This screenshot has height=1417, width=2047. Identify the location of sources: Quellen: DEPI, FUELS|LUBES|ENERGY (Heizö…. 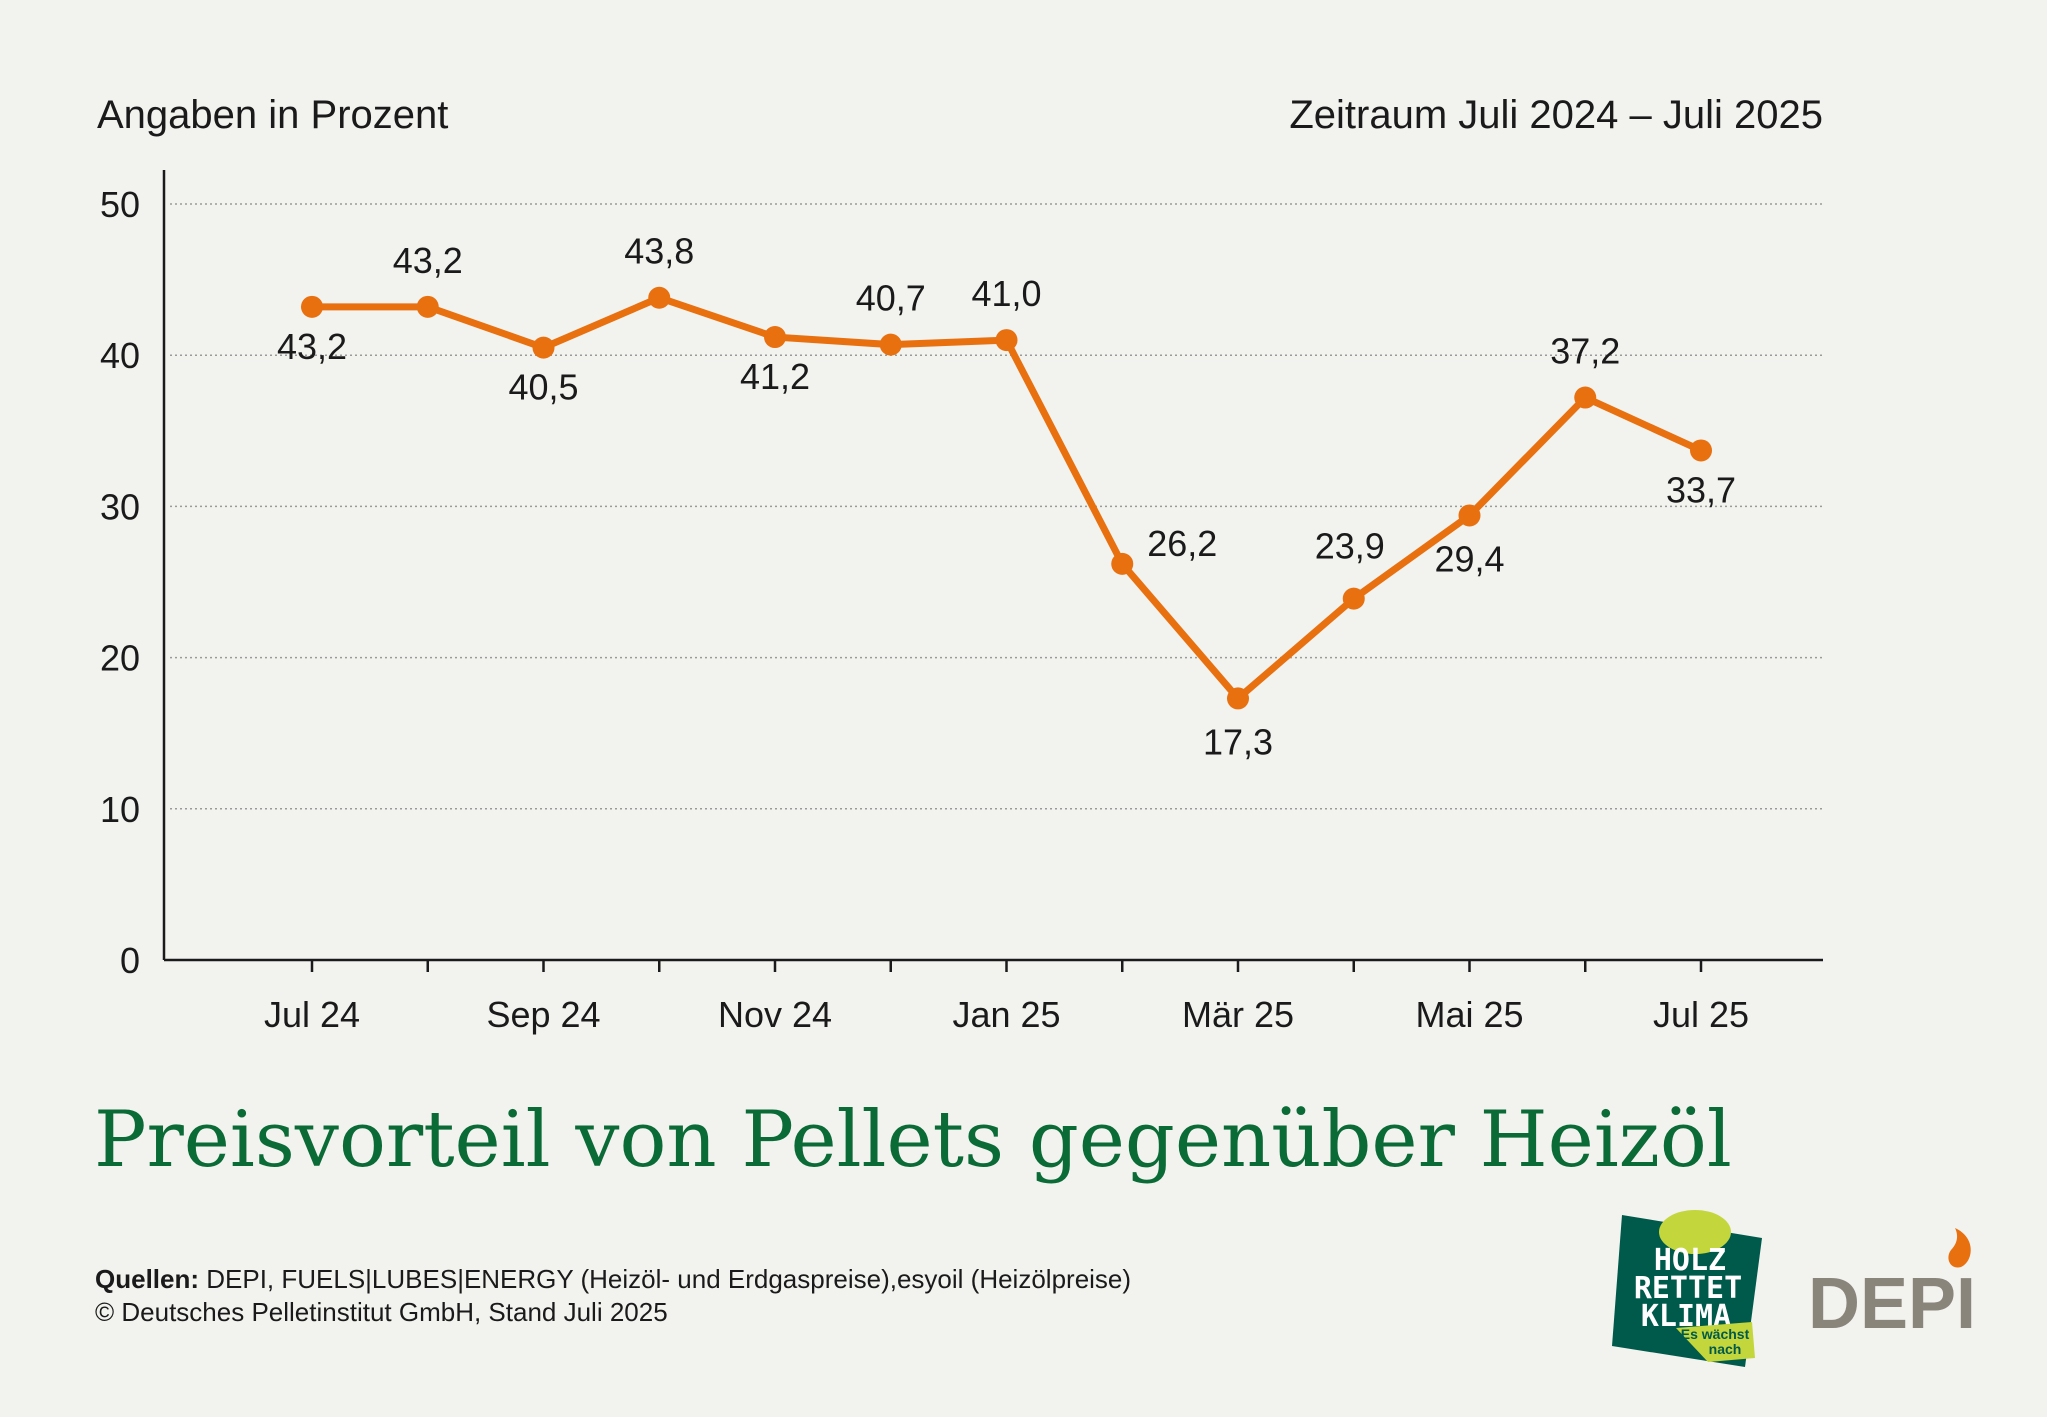
(613, 1279).